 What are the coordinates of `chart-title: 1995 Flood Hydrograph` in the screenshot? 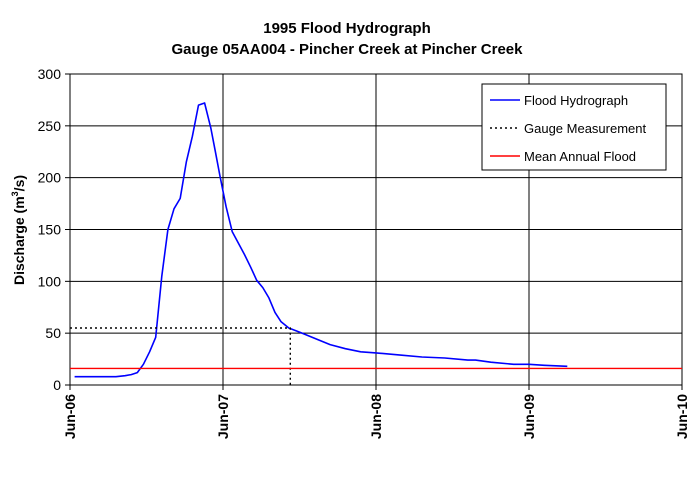 It's located at (347, 28).